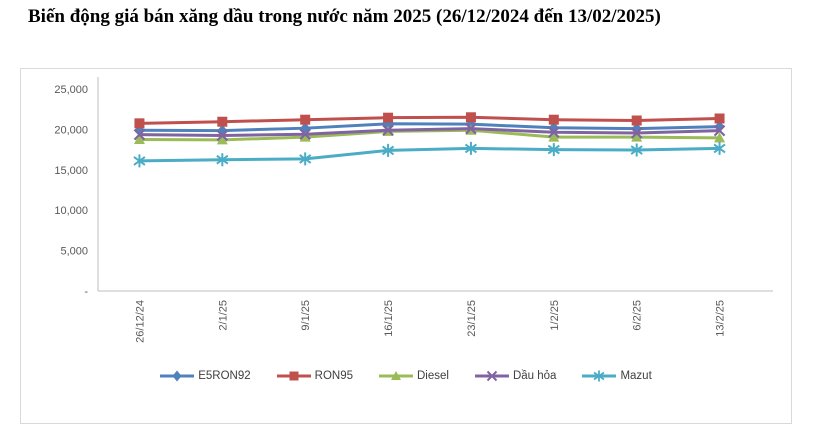  I want to click on legend-marker-x-icon, so click(491, 376).